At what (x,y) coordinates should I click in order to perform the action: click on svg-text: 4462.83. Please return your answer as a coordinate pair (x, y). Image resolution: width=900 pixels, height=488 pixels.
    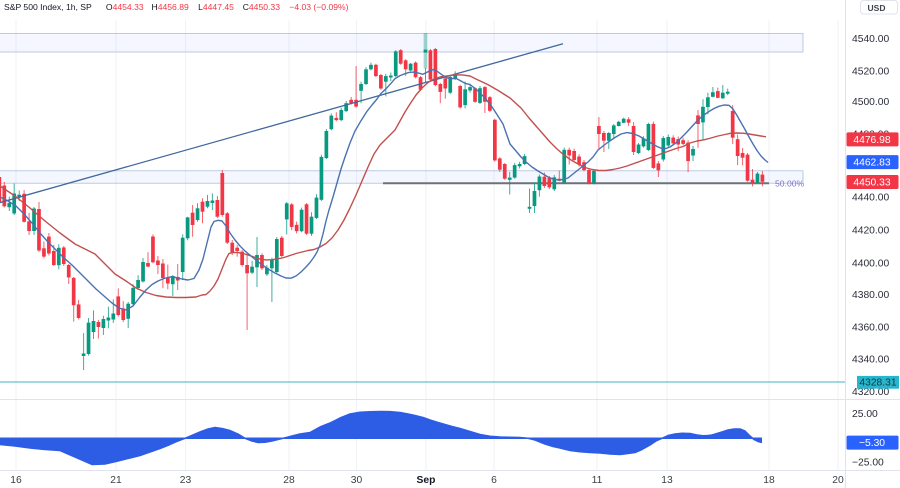
    Looking at the image, I should click on (871, 163).